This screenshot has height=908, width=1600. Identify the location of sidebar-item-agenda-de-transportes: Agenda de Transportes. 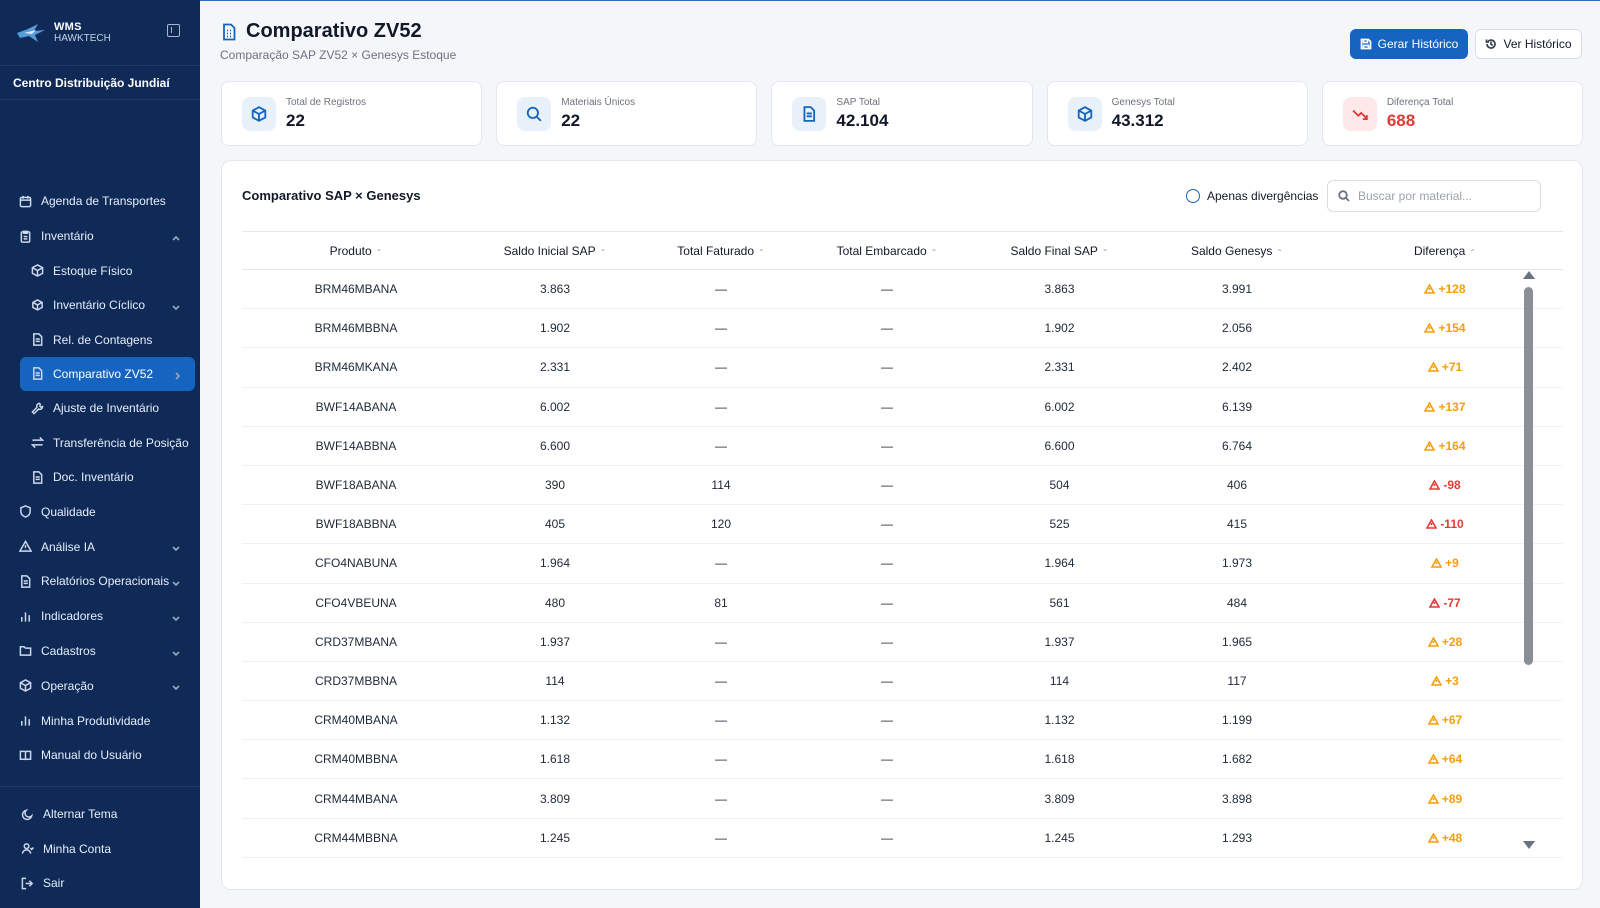
(100, 201).